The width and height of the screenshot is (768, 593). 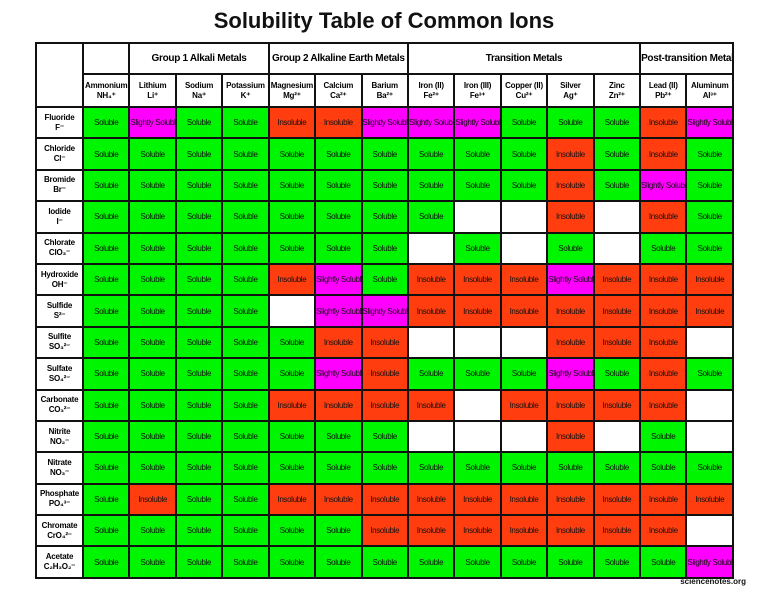 I want to click on group-header: Group 1 Alkali Metals, so click(x=199, y=58).